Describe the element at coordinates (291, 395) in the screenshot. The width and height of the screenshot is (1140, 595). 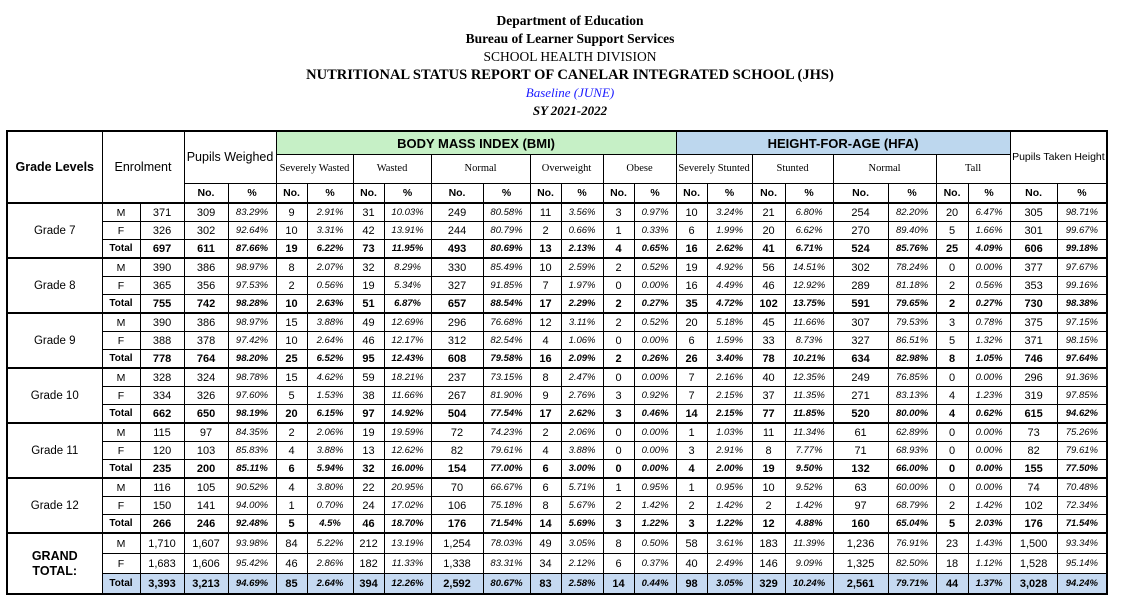
I see `count-cell: 5` at that location.